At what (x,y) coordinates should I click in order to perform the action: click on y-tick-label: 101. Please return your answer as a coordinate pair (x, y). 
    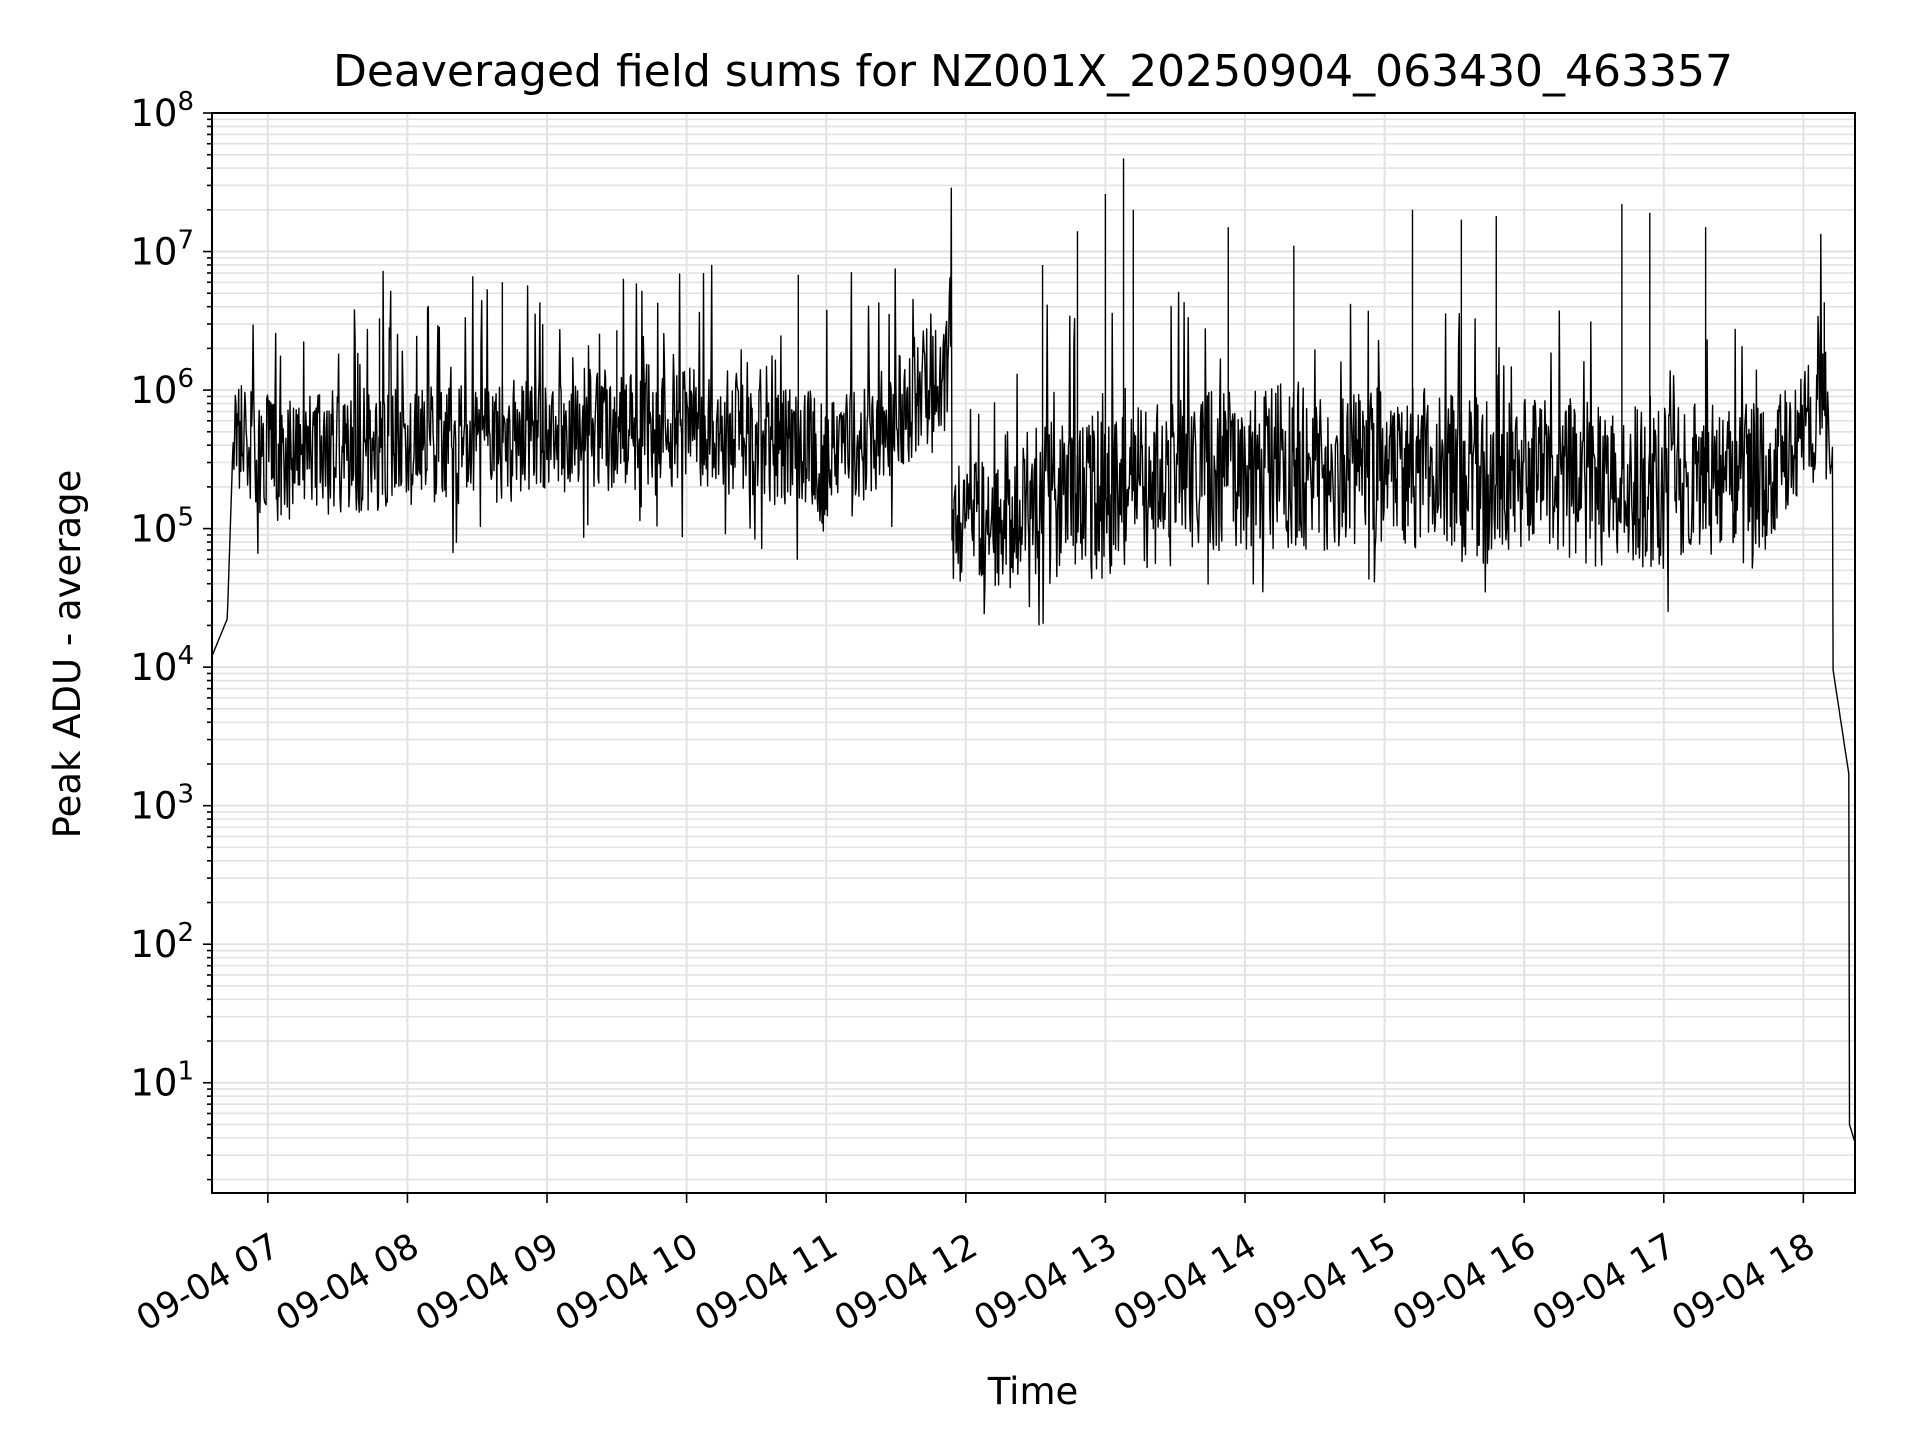
    Looking at the image, I should click on (162, 1081).